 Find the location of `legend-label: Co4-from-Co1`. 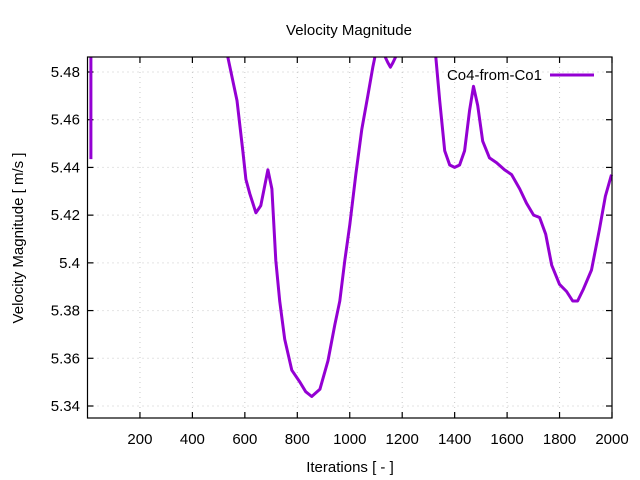

legend-label: Co4-from-Co1 is located at coordinates (494, 75).